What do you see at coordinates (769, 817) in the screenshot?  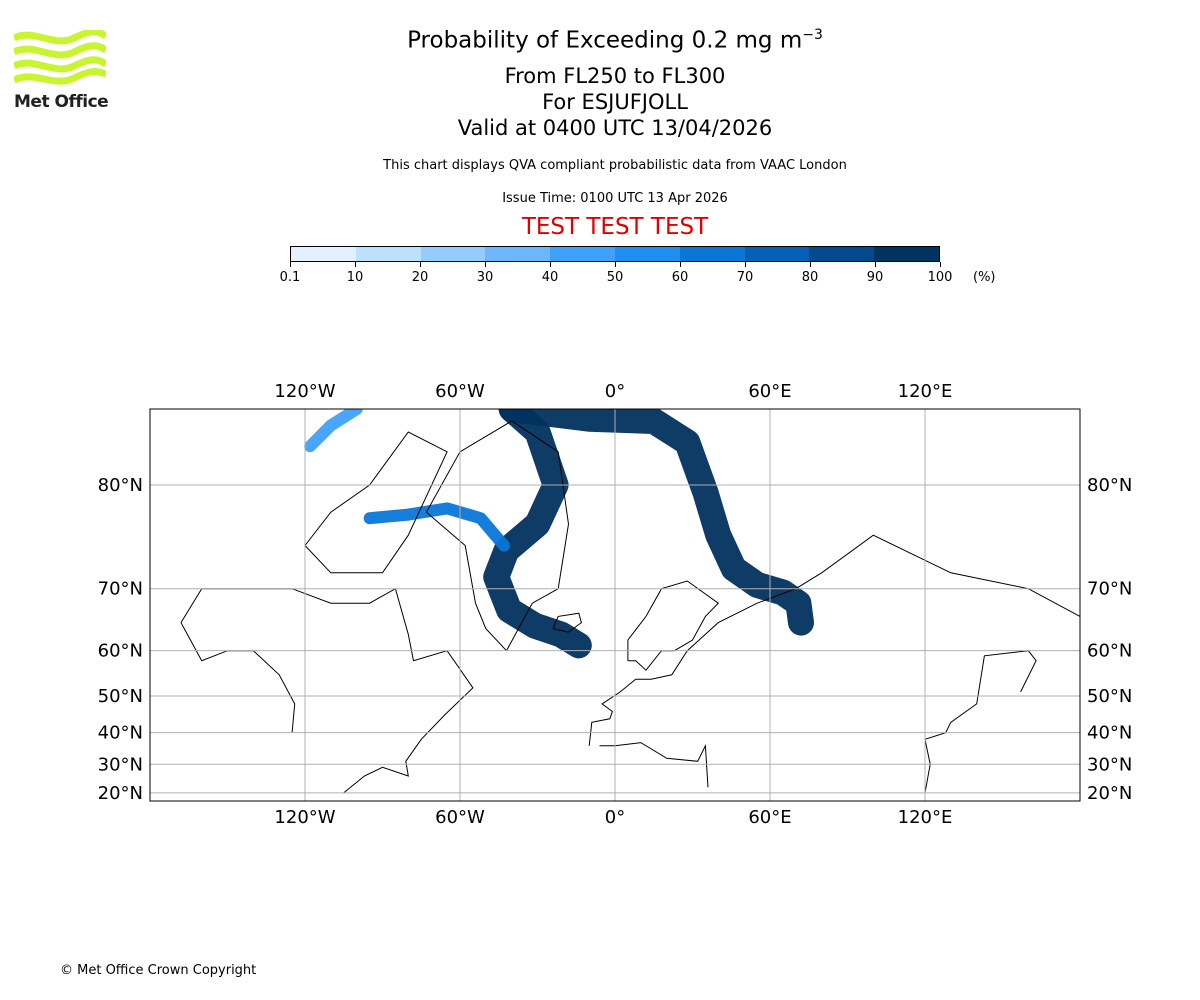 I see `lon-label-bottom: 60°E` at bounding box center [769, 817].